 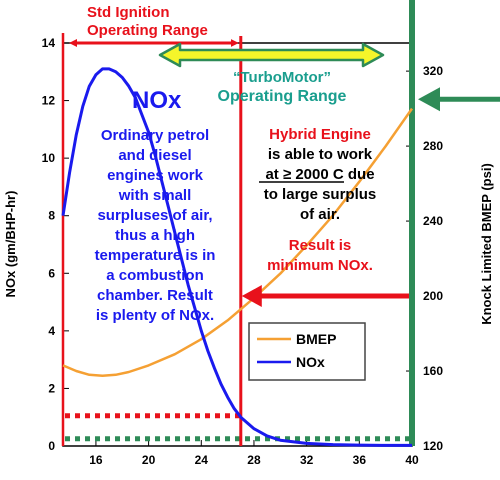 What do you see at coordinates (128, 12) in the screenshot?
I see `std-range-label-1: Std Ignition` at bounding box center [128, 12].